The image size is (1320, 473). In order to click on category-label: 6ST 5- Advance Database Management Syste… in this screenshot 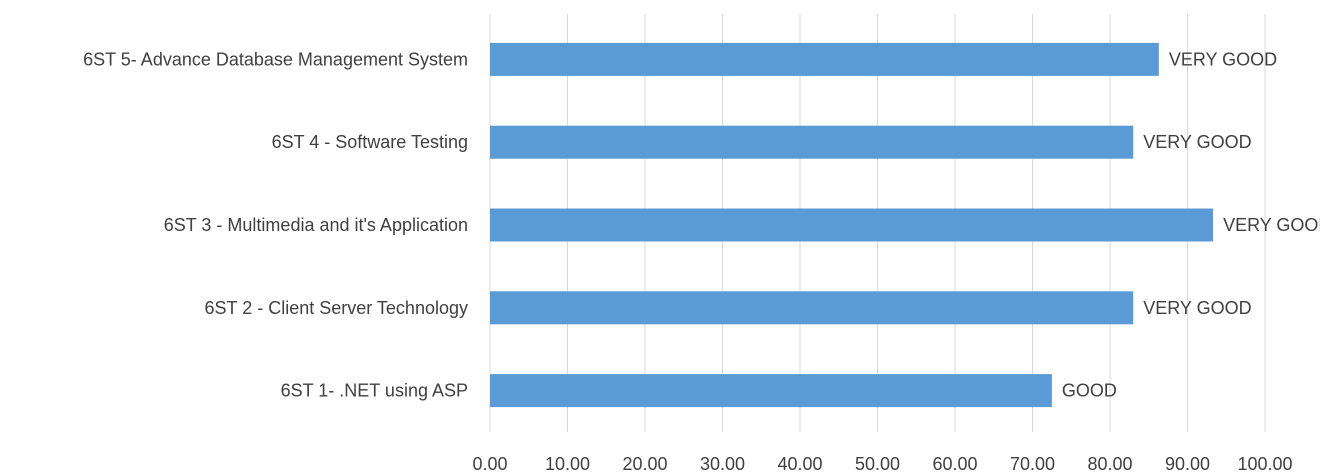, I will do `click(275, 59)`.